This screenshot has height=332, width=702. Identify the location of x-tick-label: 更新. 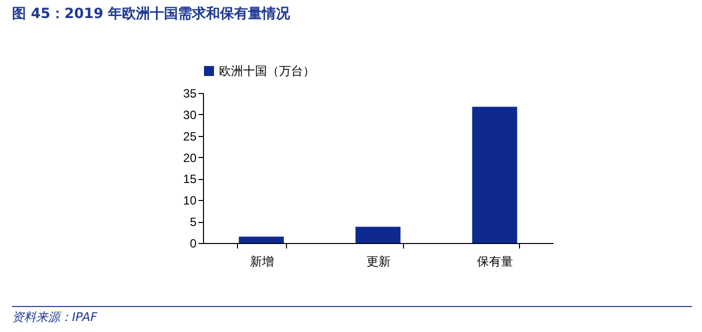
(378, 261).